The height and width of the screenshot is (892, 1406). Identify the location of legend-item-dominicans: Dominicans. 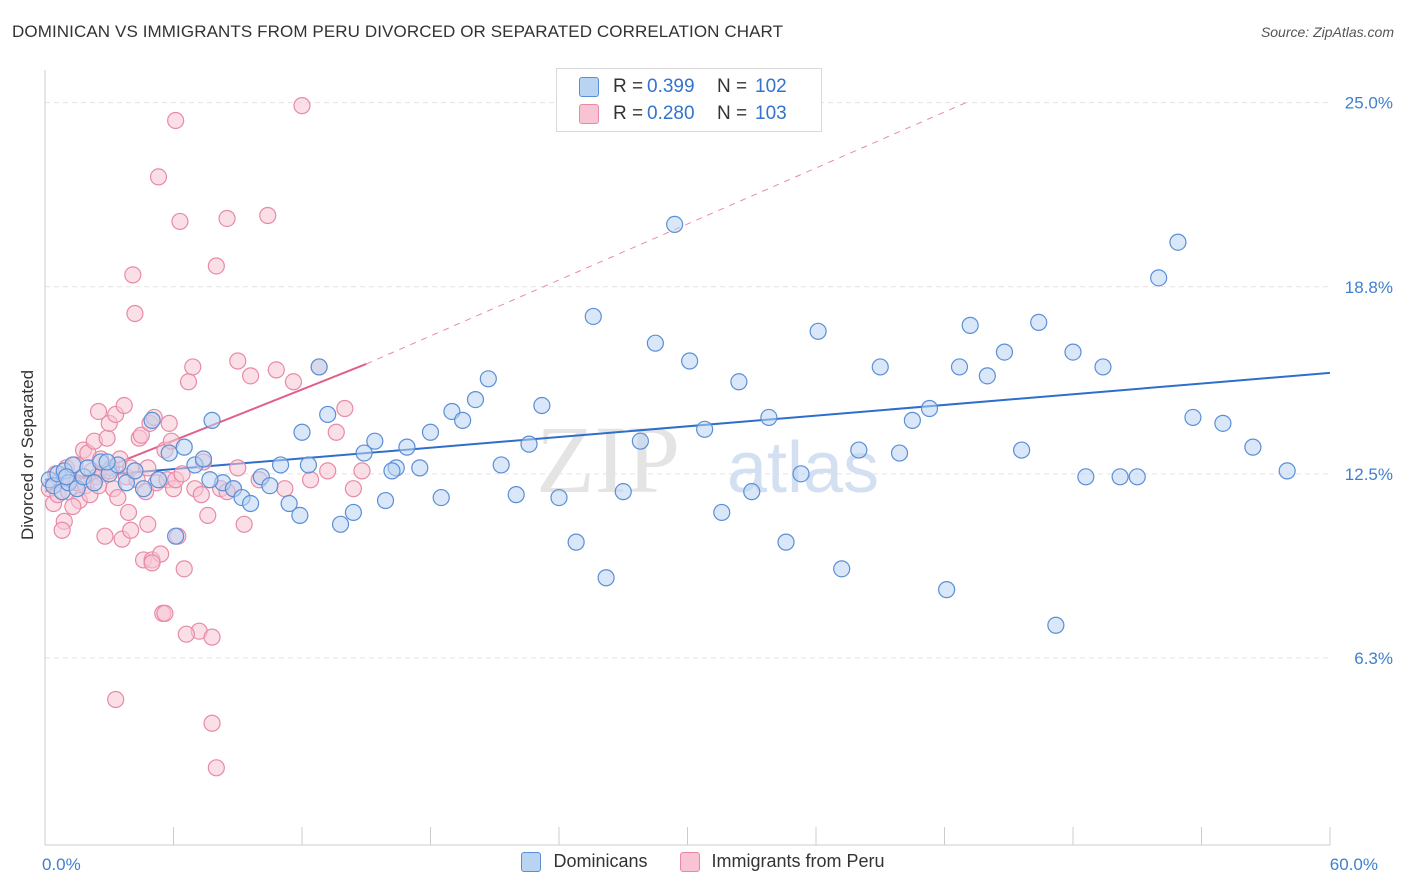
(584, 861).